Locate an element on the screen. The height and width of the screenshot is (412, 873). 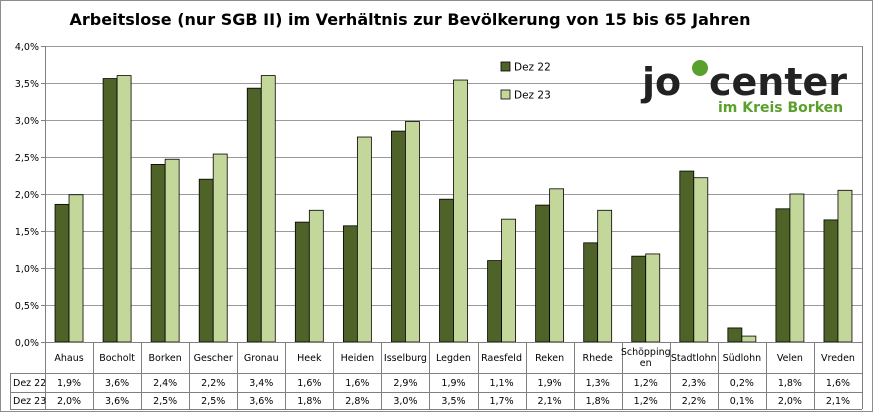
y-tick-label: 3,5% is located at coordinates (27, 84).